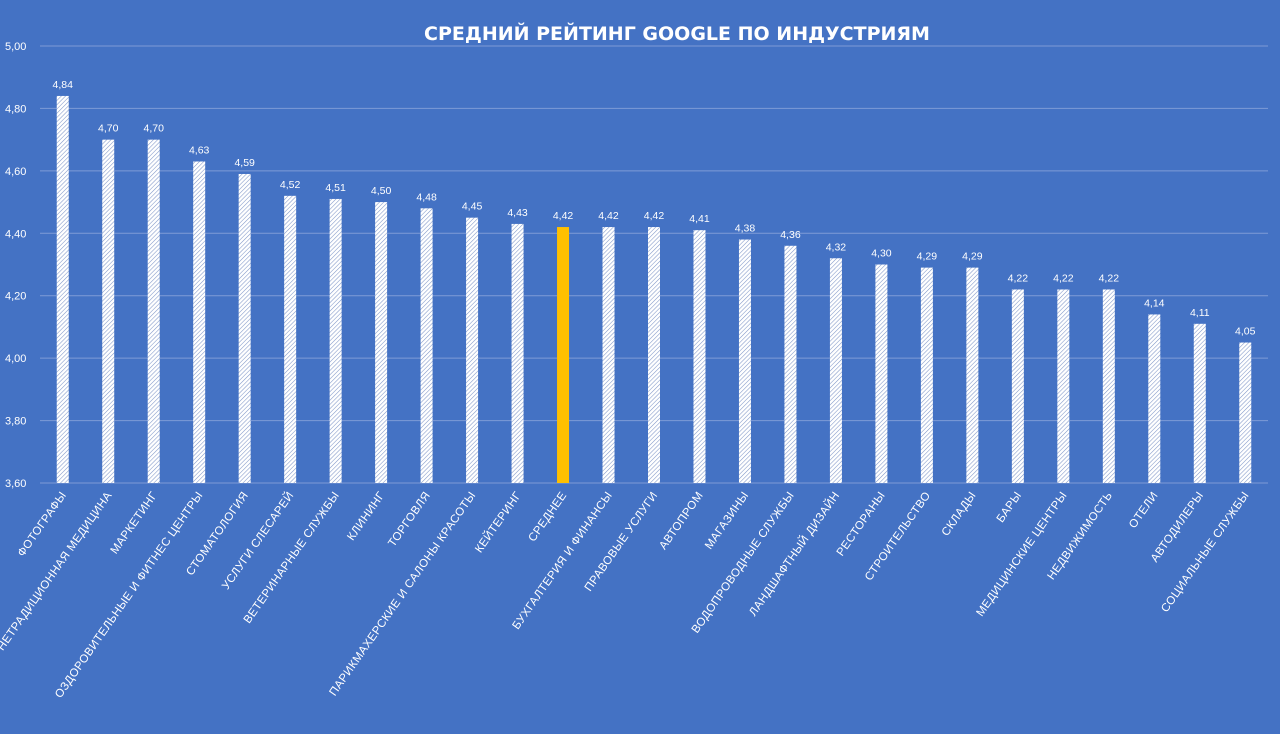  Describe the element at coordinates (57, 571) in the screenshot. I see `x-tick-label: НЕТРАДИЦИОННАЯ МЕДИЦИНА` at that location.